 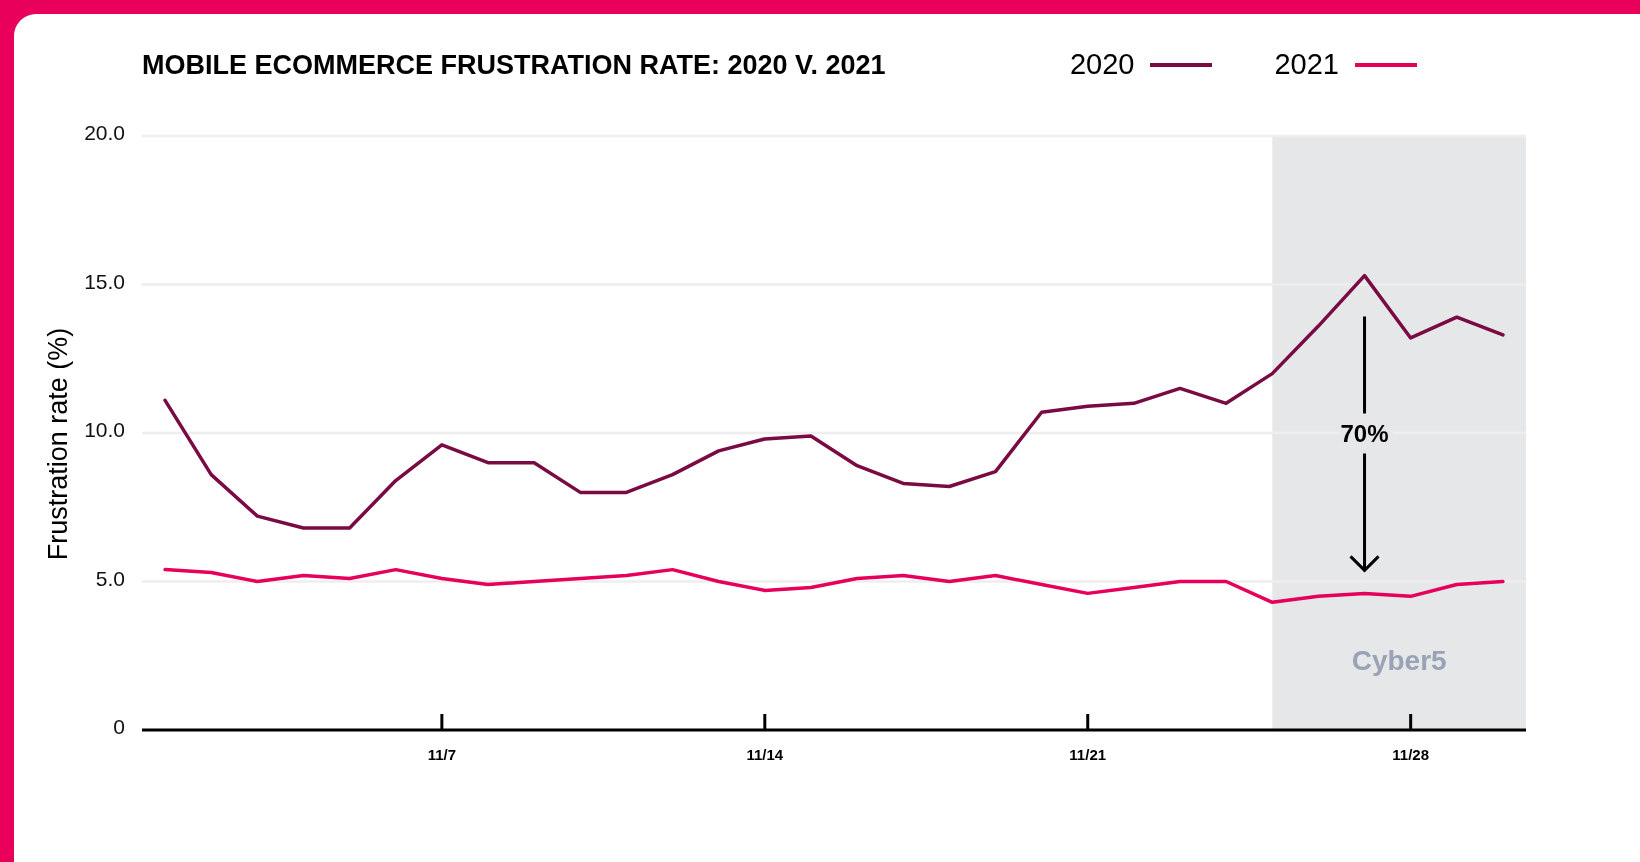 I want to click on y-tick-label: 10.0, so click(x=104, y=429).